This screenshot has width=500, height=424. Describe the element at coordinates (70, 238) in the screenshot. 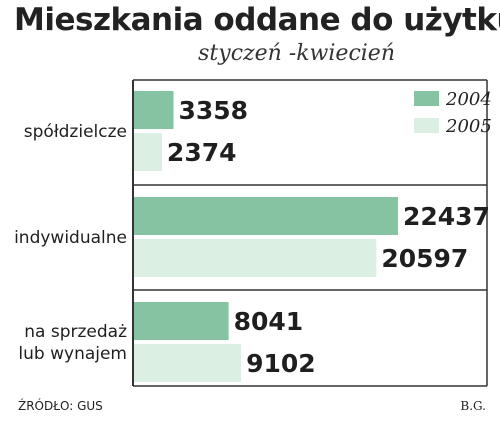

I see `category-label: indywidualne` at that location.